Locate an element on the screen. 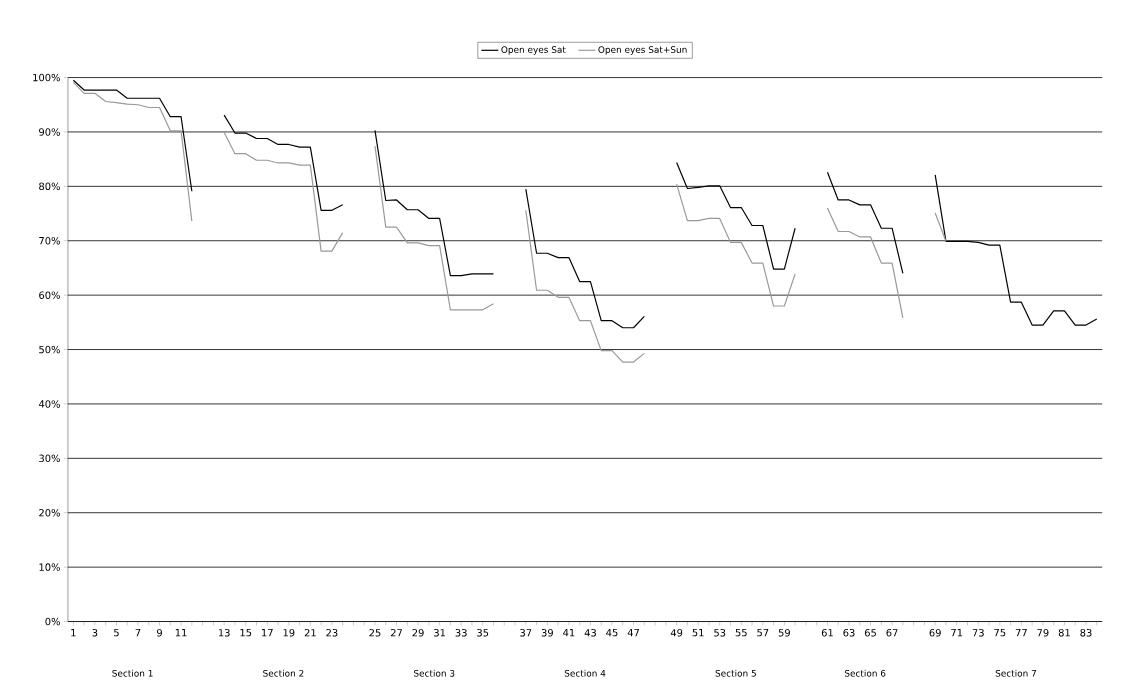 This screenshot has height=696, width=1136. y-tick-label: 30% is located at coordinates (49, 458).